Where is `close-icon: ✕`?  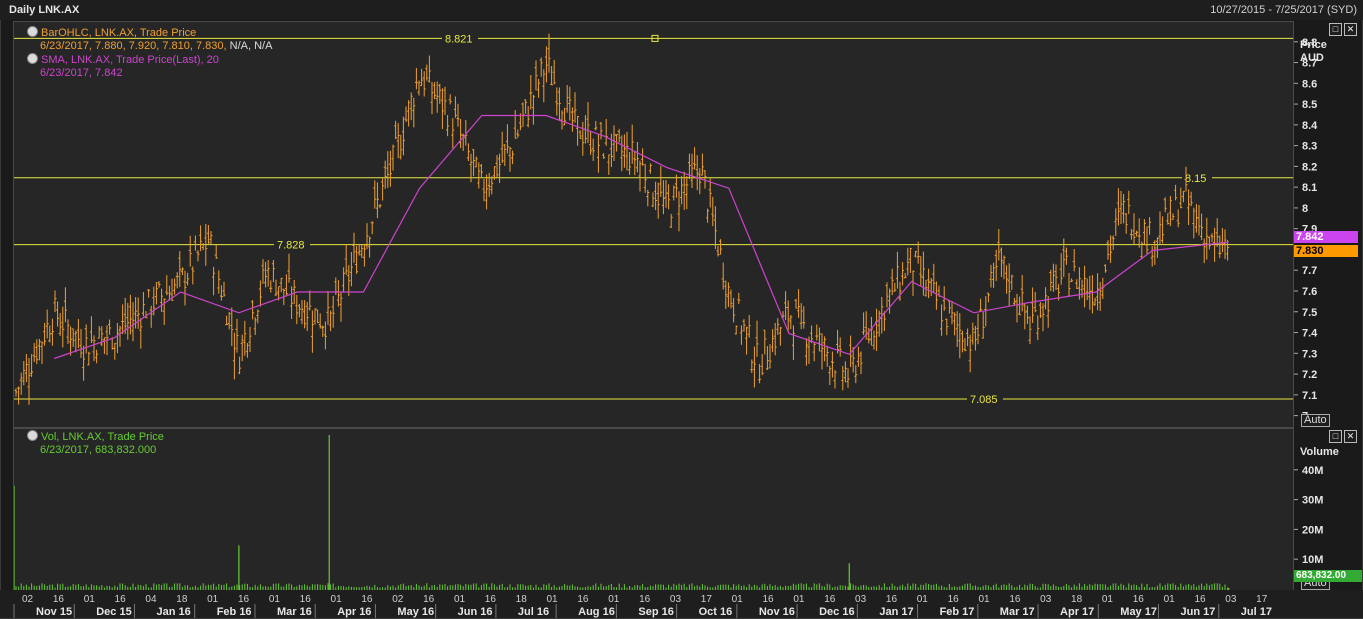 close-icon: ✕ is located at coordinates (1350, 29).